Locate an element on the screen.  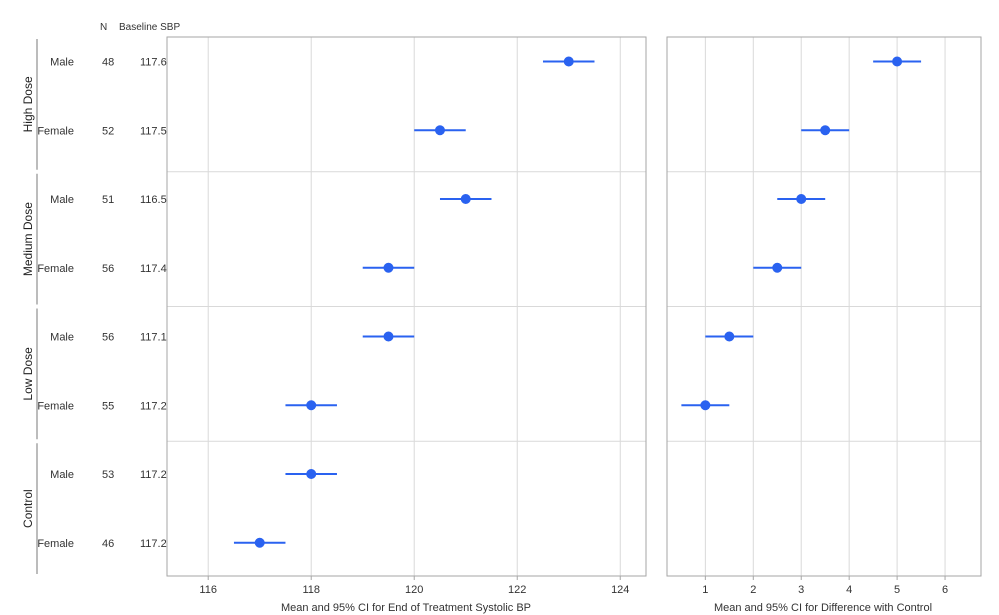
row-n-value: 52 is located at coordinates (108, 131).